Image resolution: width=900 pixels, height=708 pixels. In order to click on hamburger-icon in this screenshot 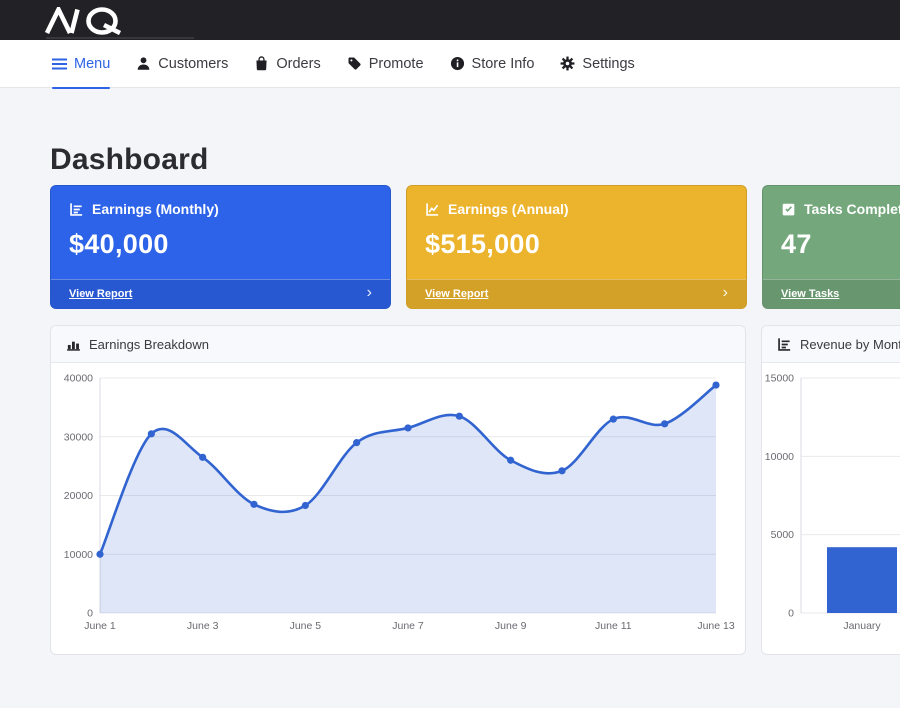, I will do `click(59, 63)`.